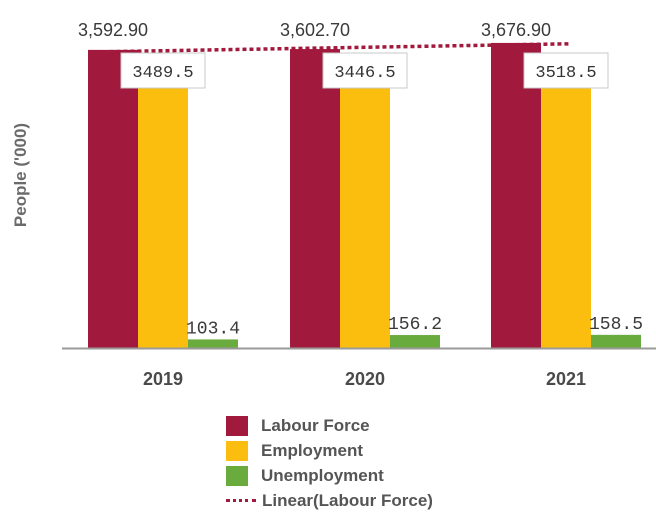 The width and height of the screenshot is (656, 513). Describe the element at coordinates (565, 73) in the screenshot. I see `data-label-text-employment-2021: 3518.5` at that location.